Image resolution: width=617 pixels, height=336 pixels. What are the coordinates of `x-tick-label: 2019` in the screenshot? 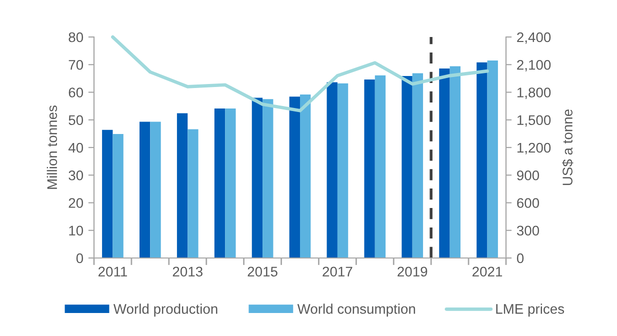 It's located at (413, 271).